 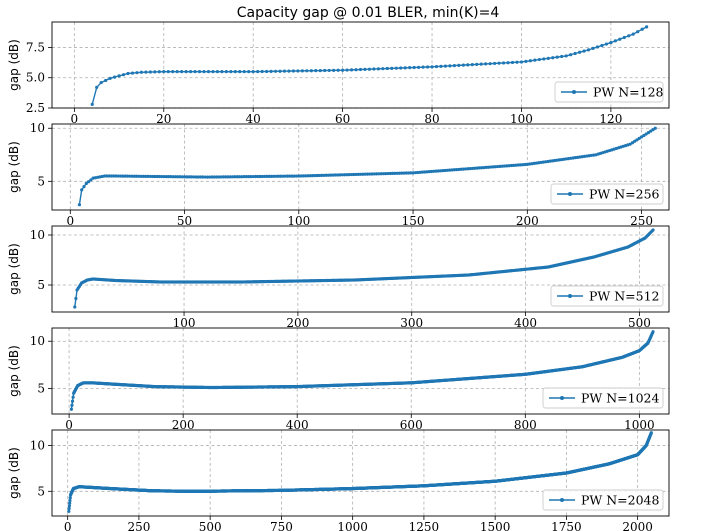 I want to click on x-tick-label: 200, so click(x=183, y=425).